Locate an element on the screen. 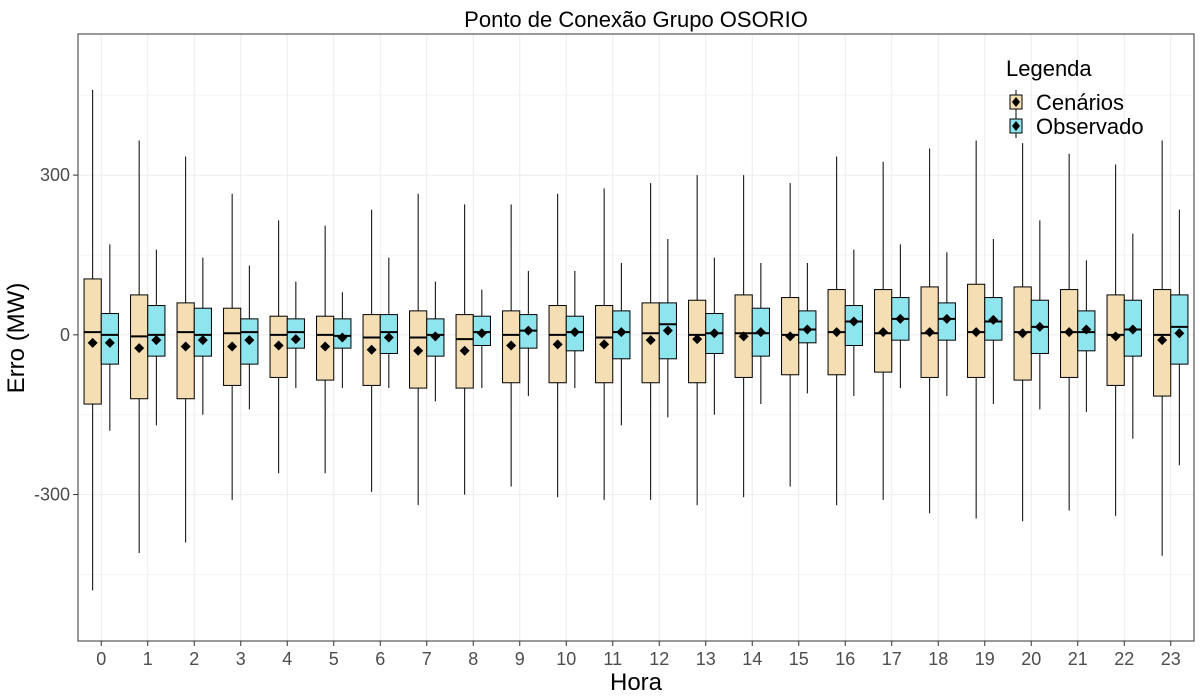 This screenshot has width=1200, height=700. y-tick-label: -300 is located at coordinates (52, 495).